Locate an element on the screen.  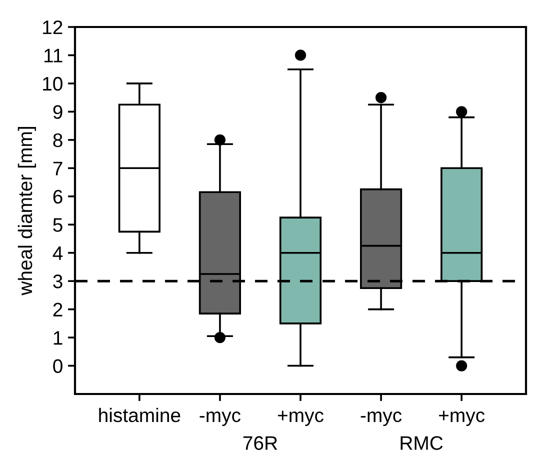
y-tick-label: 5 is located at coordinates (57, 225).